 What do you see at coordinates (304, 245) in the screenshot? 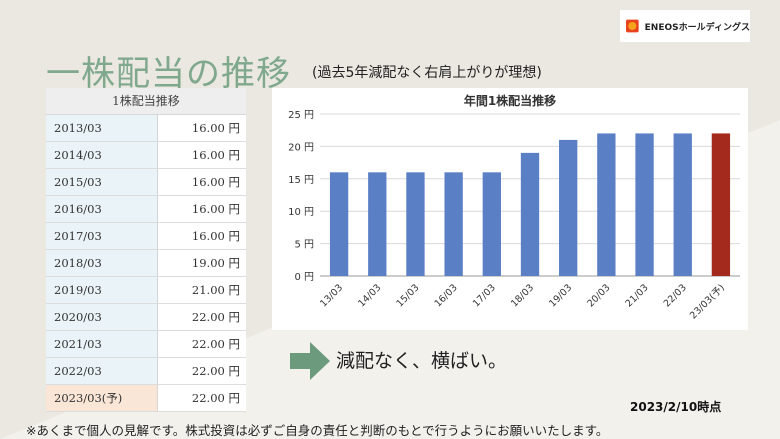
I see `y-tick-label: 5 円` at bounding box center [304, 245].